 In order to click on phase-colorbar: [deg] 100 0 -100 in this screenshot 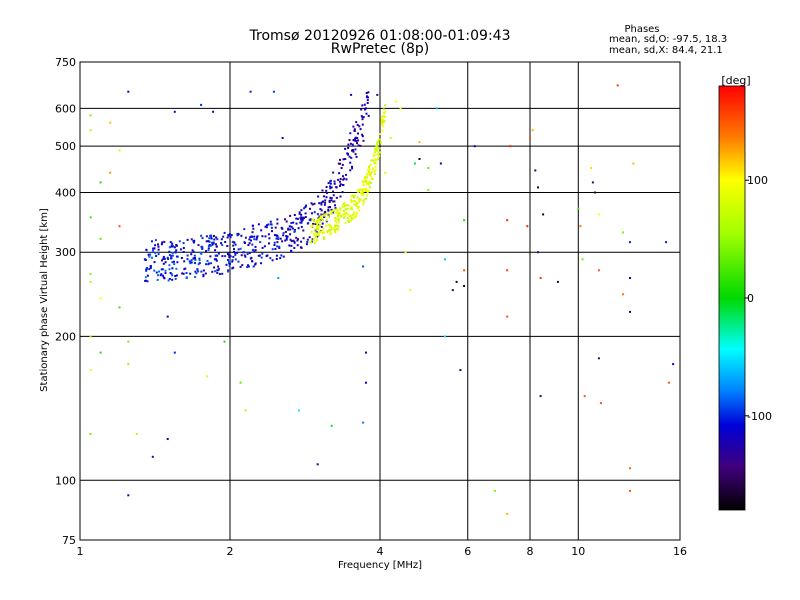, I will do `click(745, 292)`.